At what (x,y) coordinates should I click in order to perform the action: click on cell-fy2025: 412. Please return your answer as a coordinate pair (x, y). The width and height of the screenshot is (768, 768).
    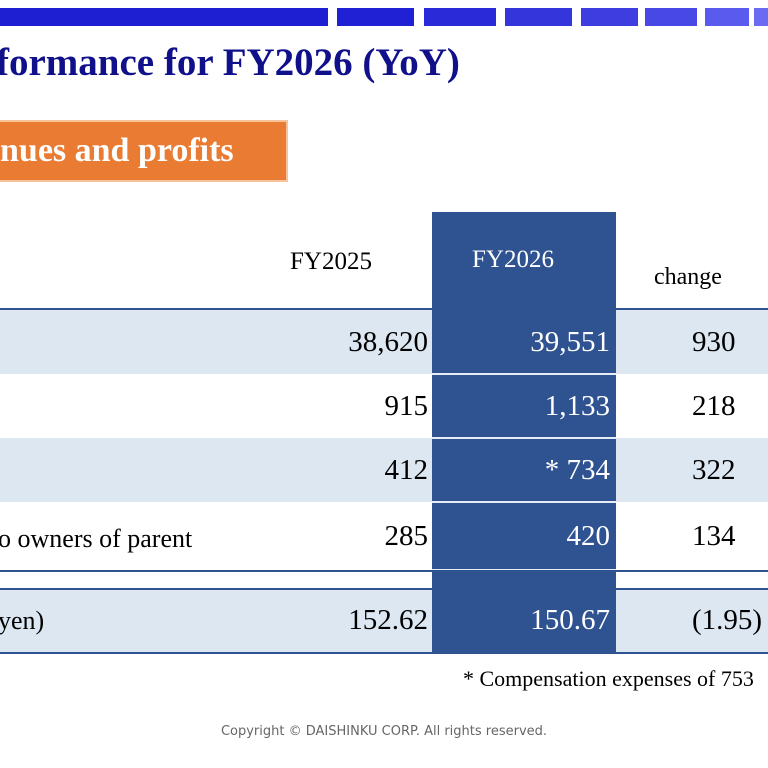
    Looking at the image, I should click on (406, 470).